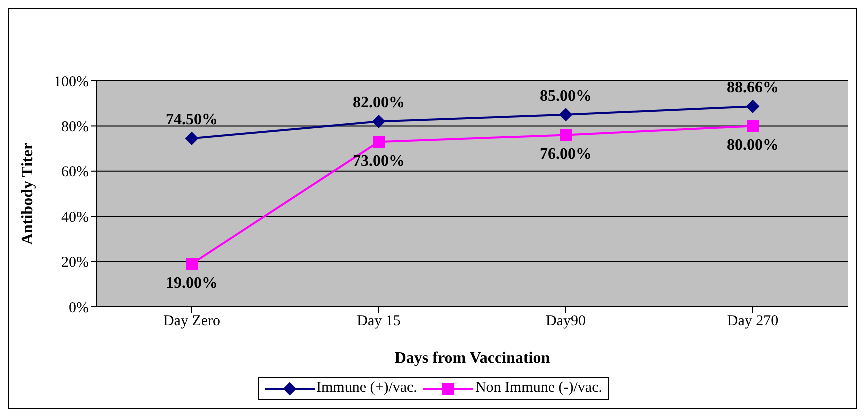 This screenshot has height=417, width=865. What do you see at coordinates (192, 283) in the screenshot?
I see `data-label: 19.00%` at bounding box center [192, 283].